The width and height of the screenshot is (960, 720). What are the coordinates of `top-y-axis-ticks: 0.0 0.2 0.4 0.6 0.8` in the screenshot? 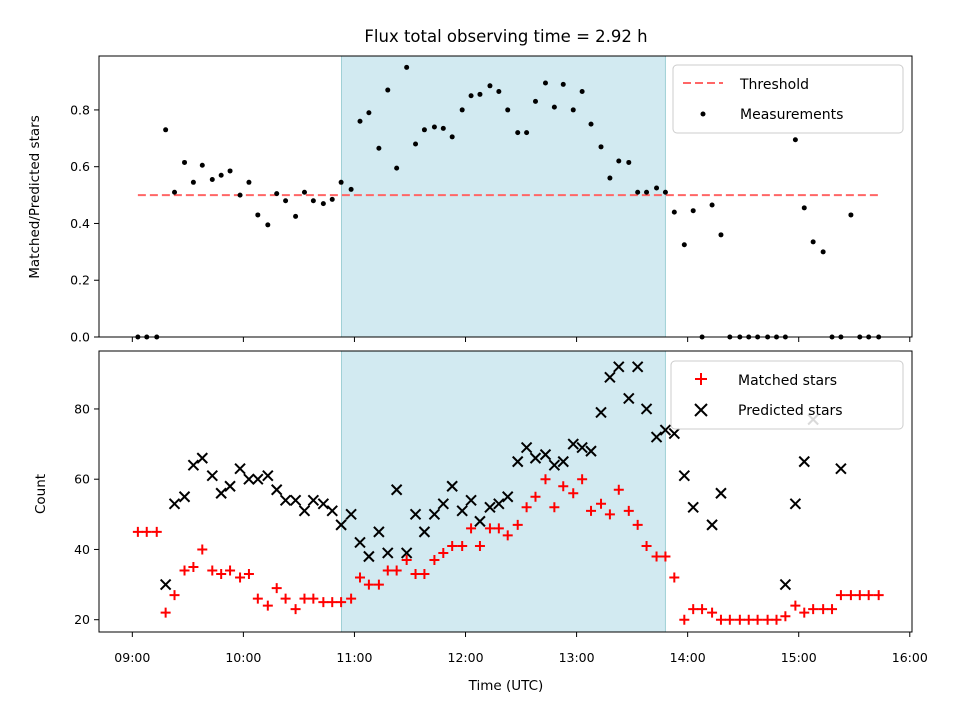 It's located at (84, 223).